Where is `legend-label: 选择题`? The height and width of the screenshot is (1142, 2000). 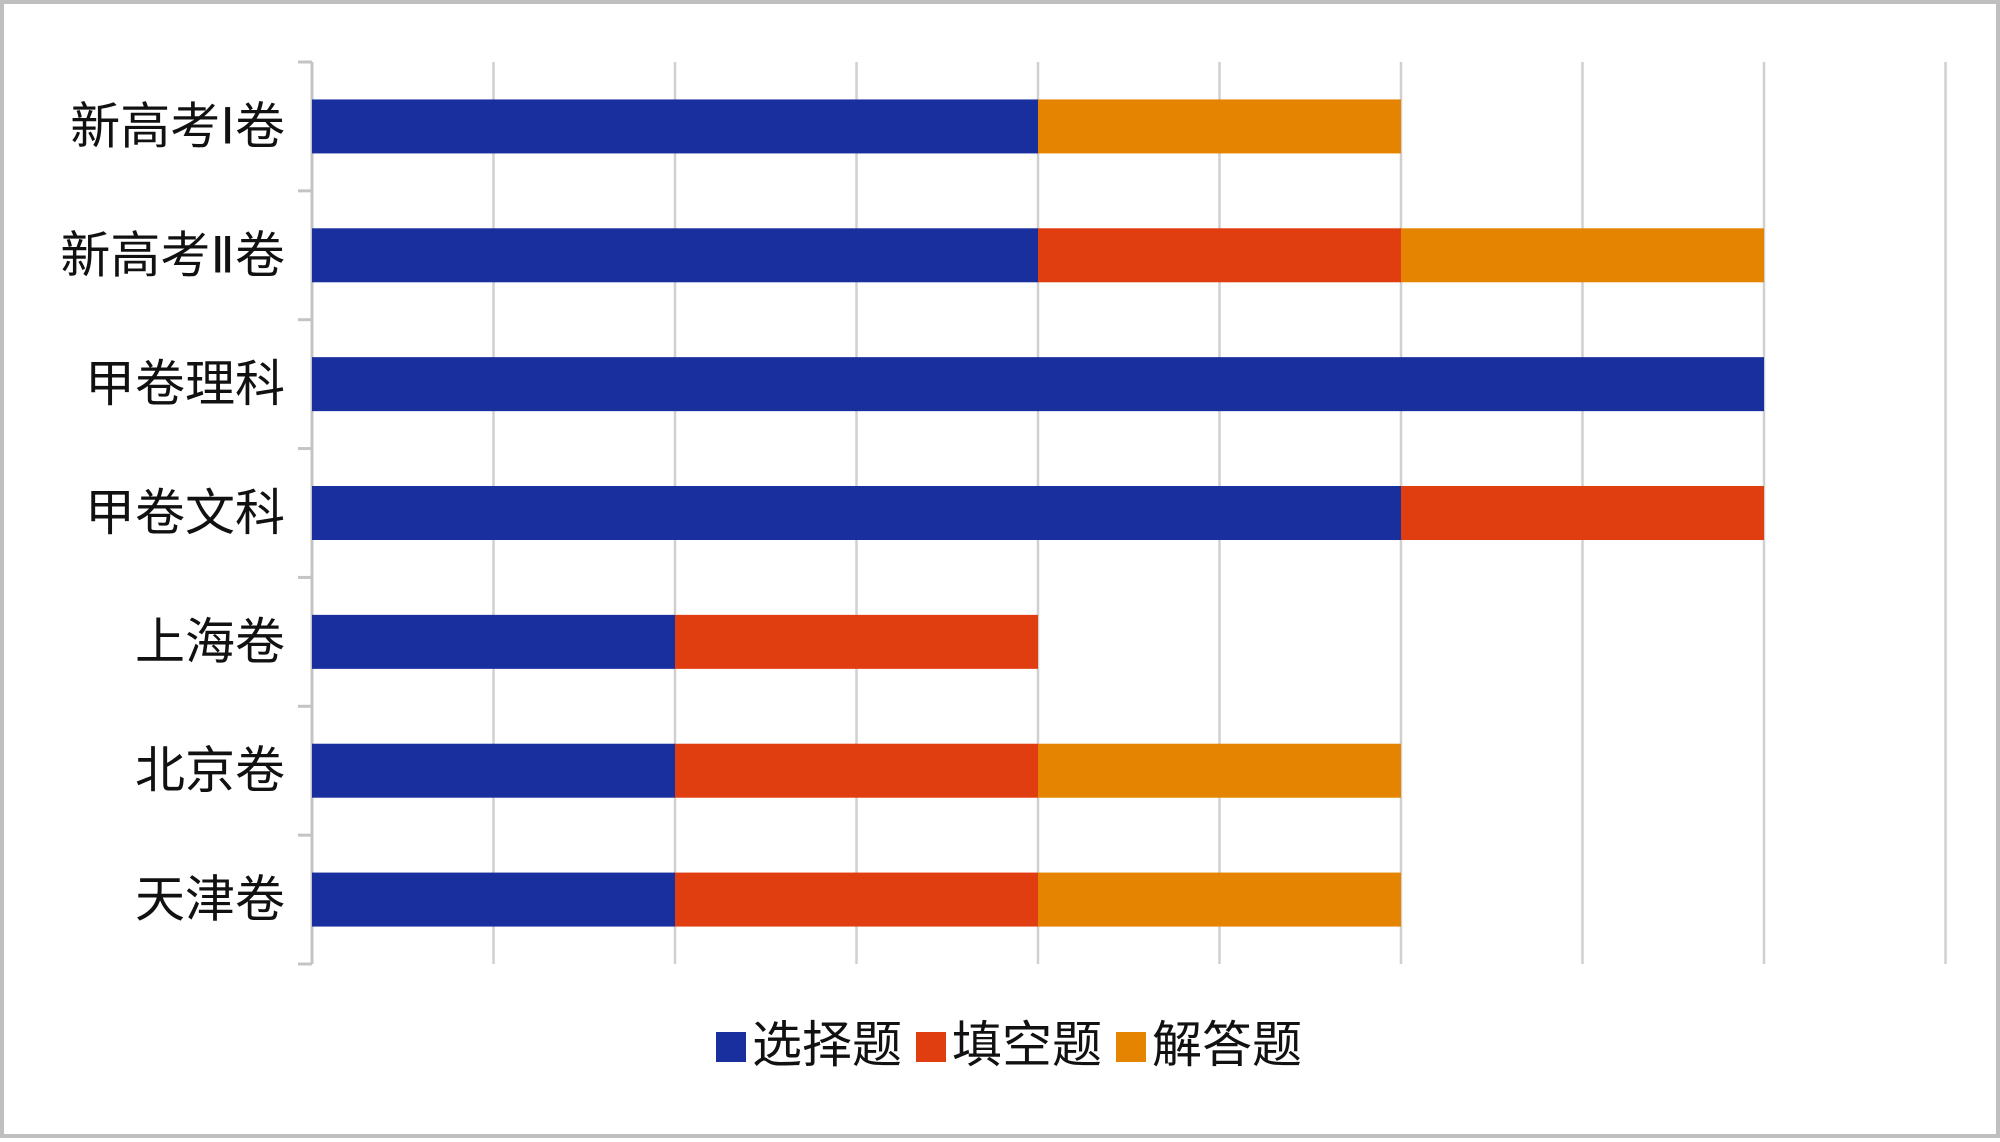 legend-label: 选择题 is located at coordinates (827, 1045).